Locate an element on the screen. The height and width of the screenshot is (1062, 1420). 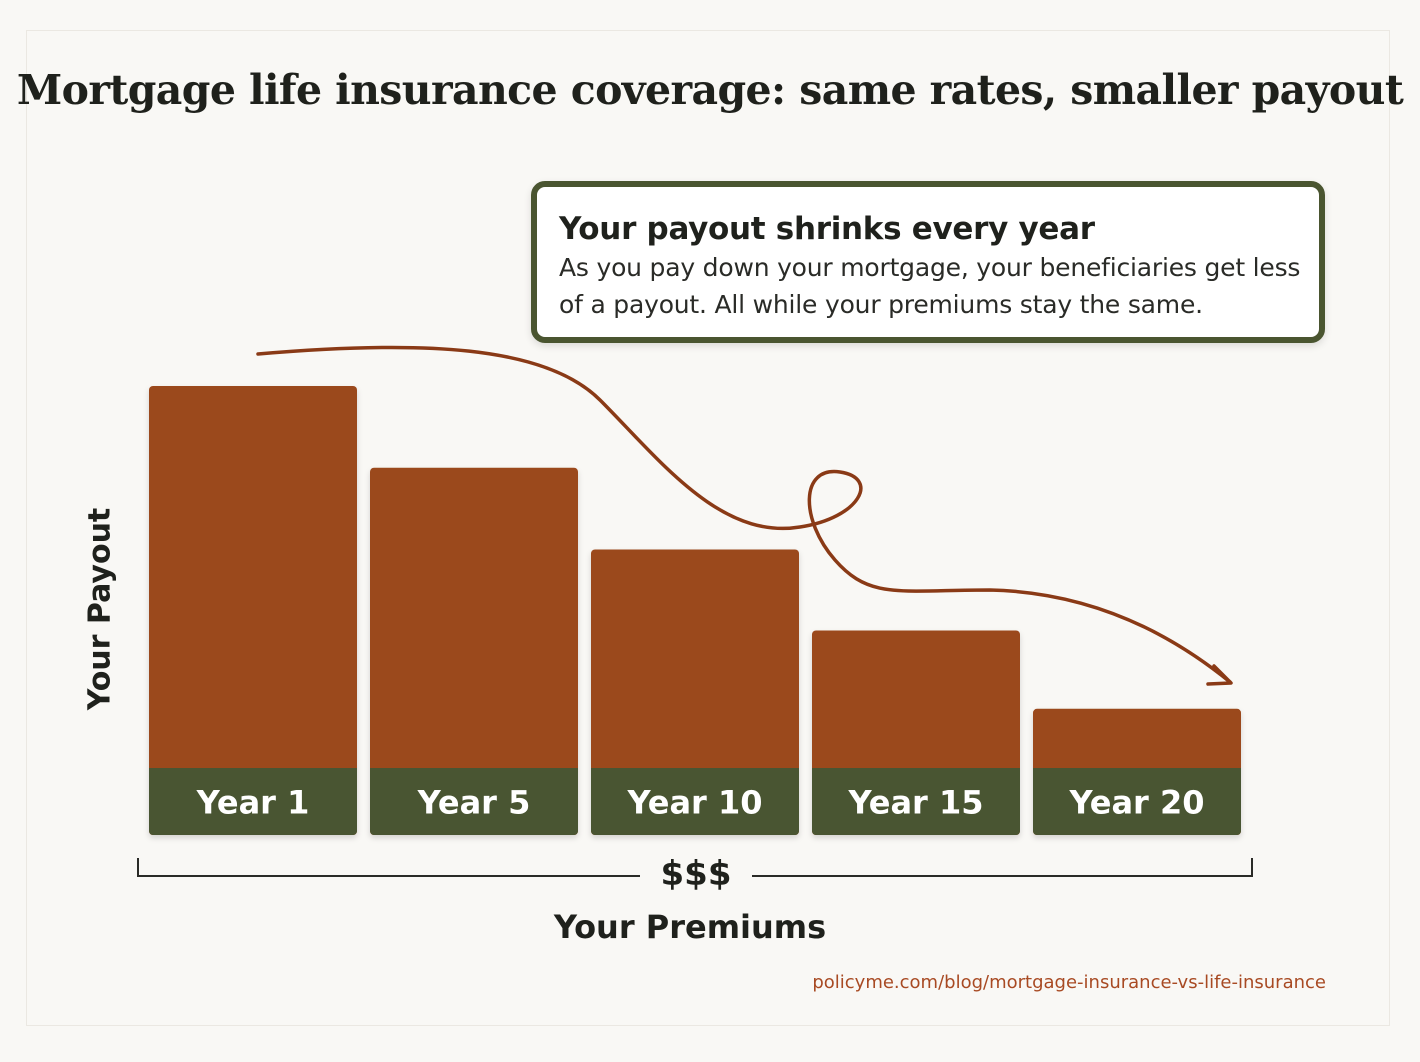
category-label: Year 5 is located at coordinates (474, 803).